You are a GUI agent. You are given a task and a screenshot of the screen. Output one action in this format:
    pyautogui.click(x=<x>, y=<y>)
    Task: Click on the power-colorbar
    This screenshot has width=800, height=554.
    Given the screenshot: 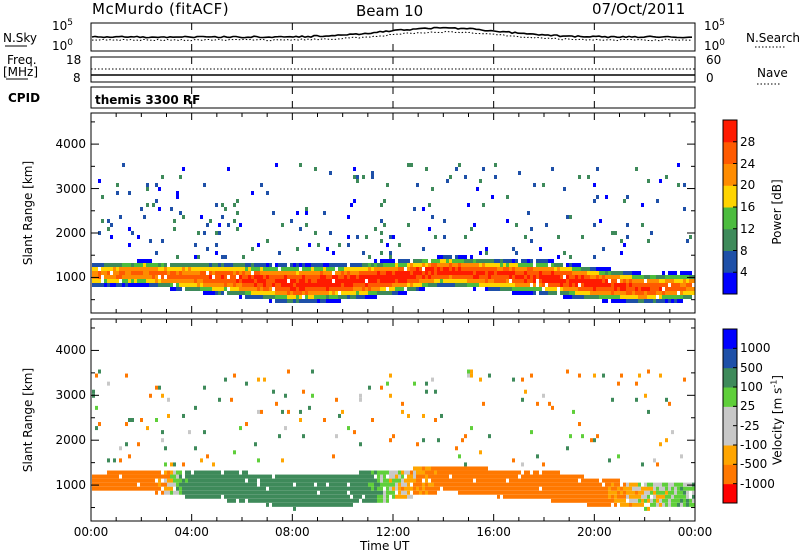 What is the action you would take?
    pyautogui.click(x=730, y=207)
    